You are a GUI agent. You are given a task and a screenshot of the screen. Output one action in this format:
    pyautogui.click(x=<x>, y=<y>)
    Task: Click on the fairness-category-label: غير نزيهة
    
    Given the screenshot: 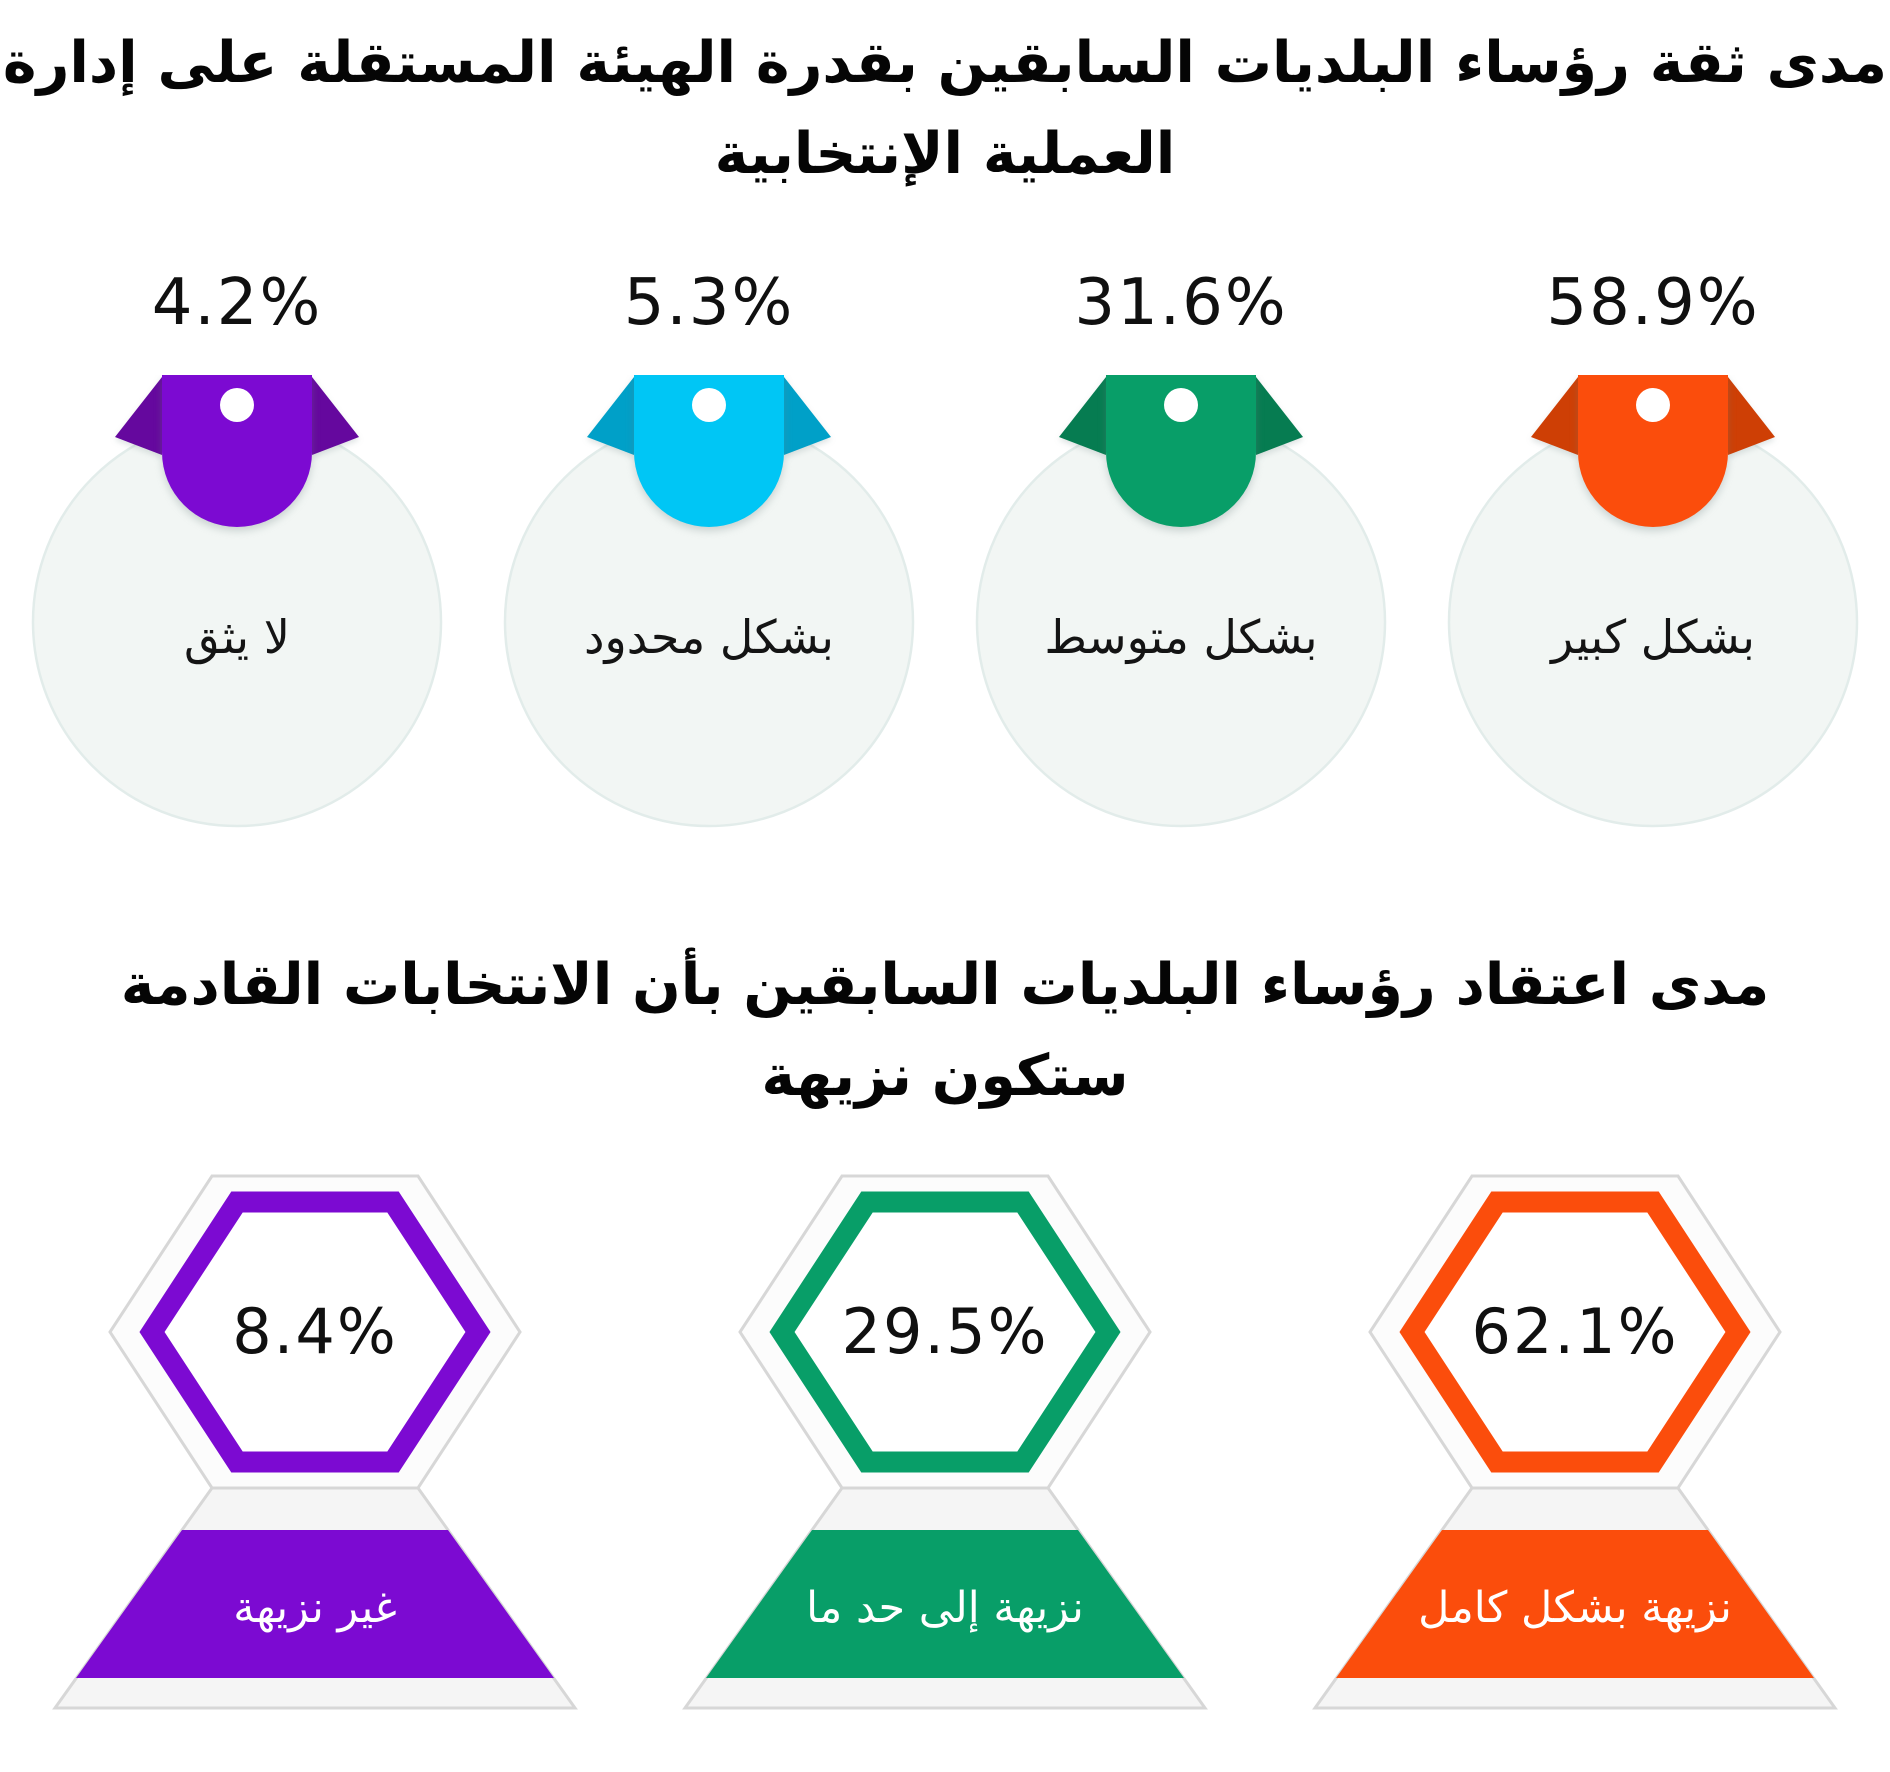 What is the action you would take?
    pyautogui.click(x=315, y=1608)
    